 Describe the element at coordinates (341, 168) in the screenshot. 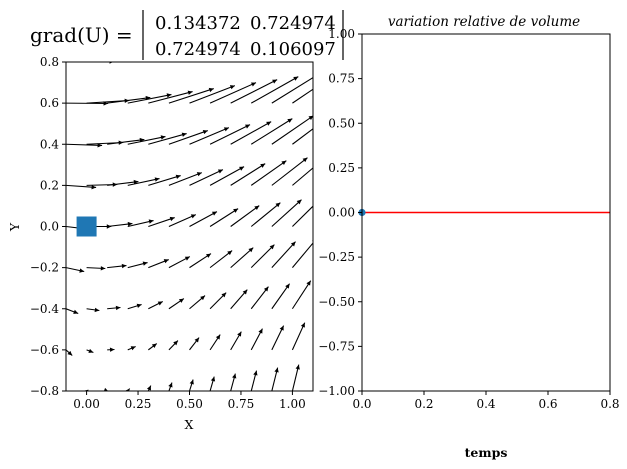

I see `y-tick-label: 0.25` at that location.